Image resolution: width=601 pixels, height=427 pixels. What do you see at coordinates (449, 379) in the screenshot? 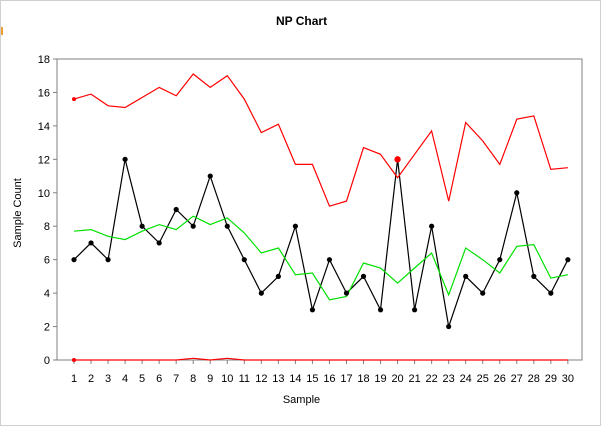
I see `x-tick-label: 23` at bounding box center [449, 379].